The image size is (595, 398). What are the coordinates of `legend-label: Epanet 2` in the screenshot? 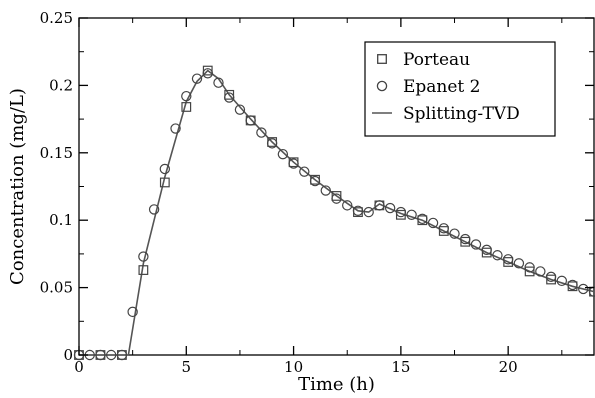 It's located at (442, 87).